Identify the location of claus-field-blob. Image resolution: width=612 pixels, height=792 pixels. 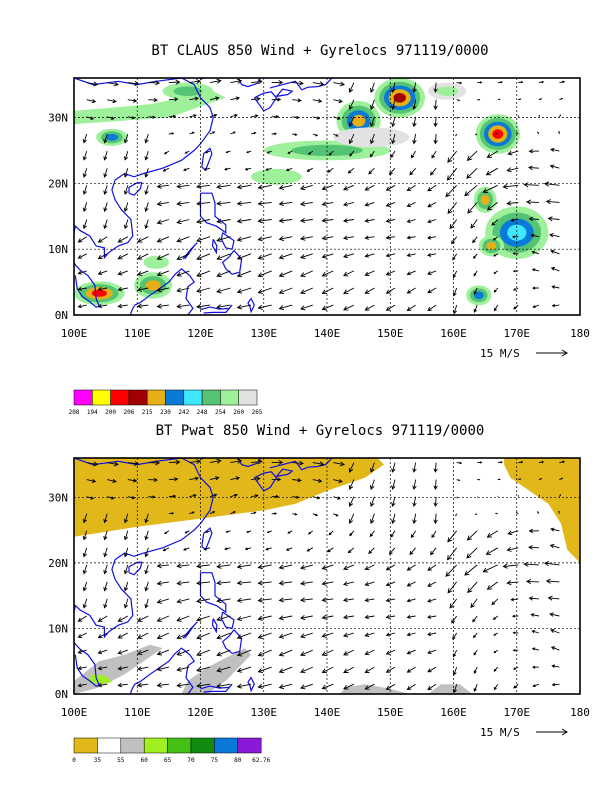
(188, 91).